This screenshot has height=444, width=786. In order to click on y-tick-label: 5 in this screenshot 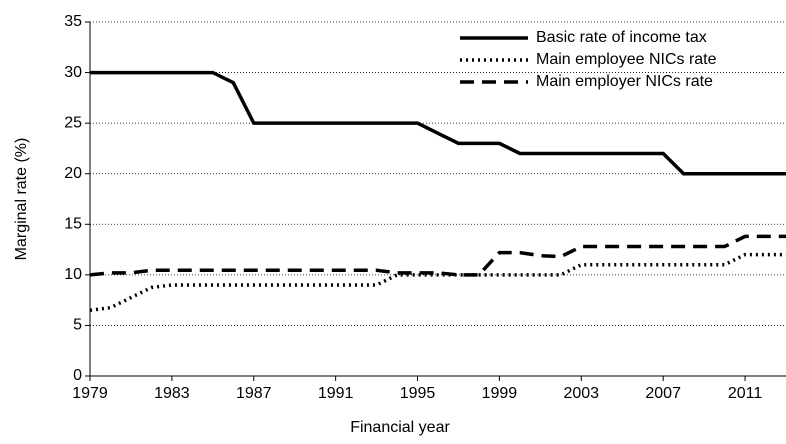, I will do `click(77, 325)`.